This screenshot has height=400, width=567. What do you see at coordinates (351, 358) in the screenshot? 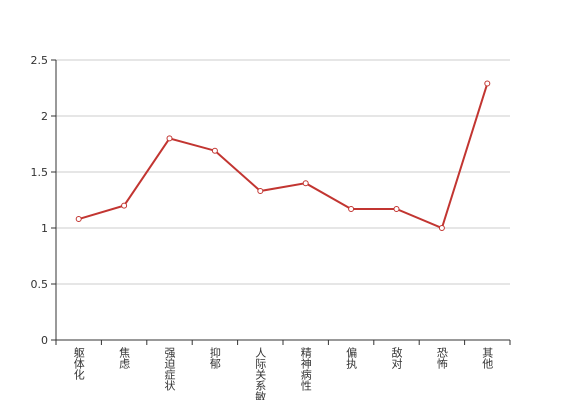
I see `x-tick-label: 偏执` at bounding box center [351, 358].